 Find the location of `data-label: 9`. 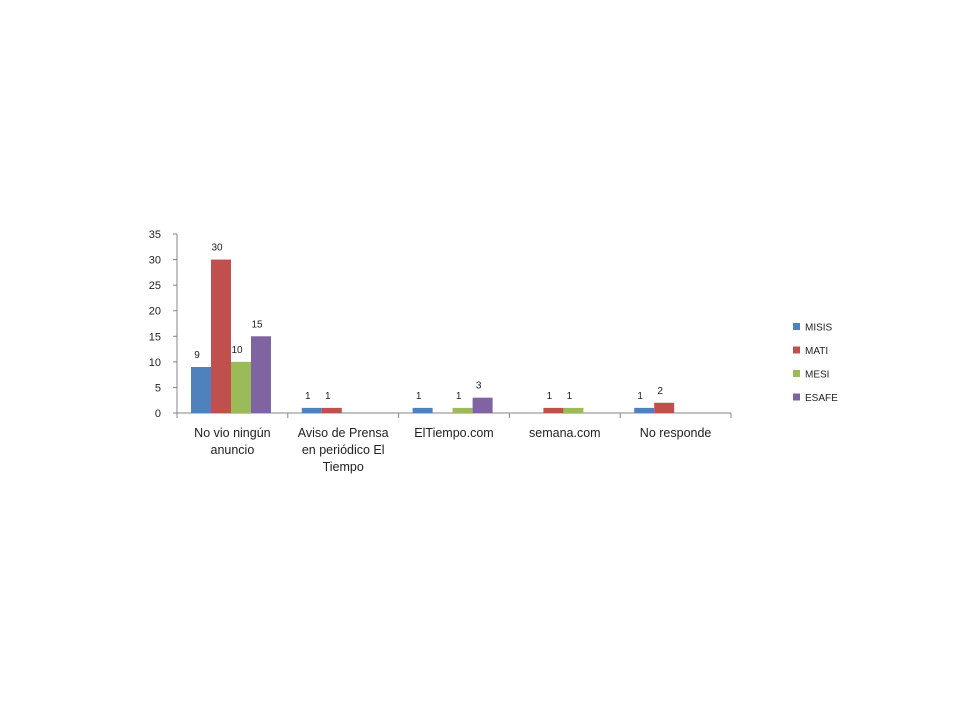

data-label: 9 is located at coordinates (197, 355).